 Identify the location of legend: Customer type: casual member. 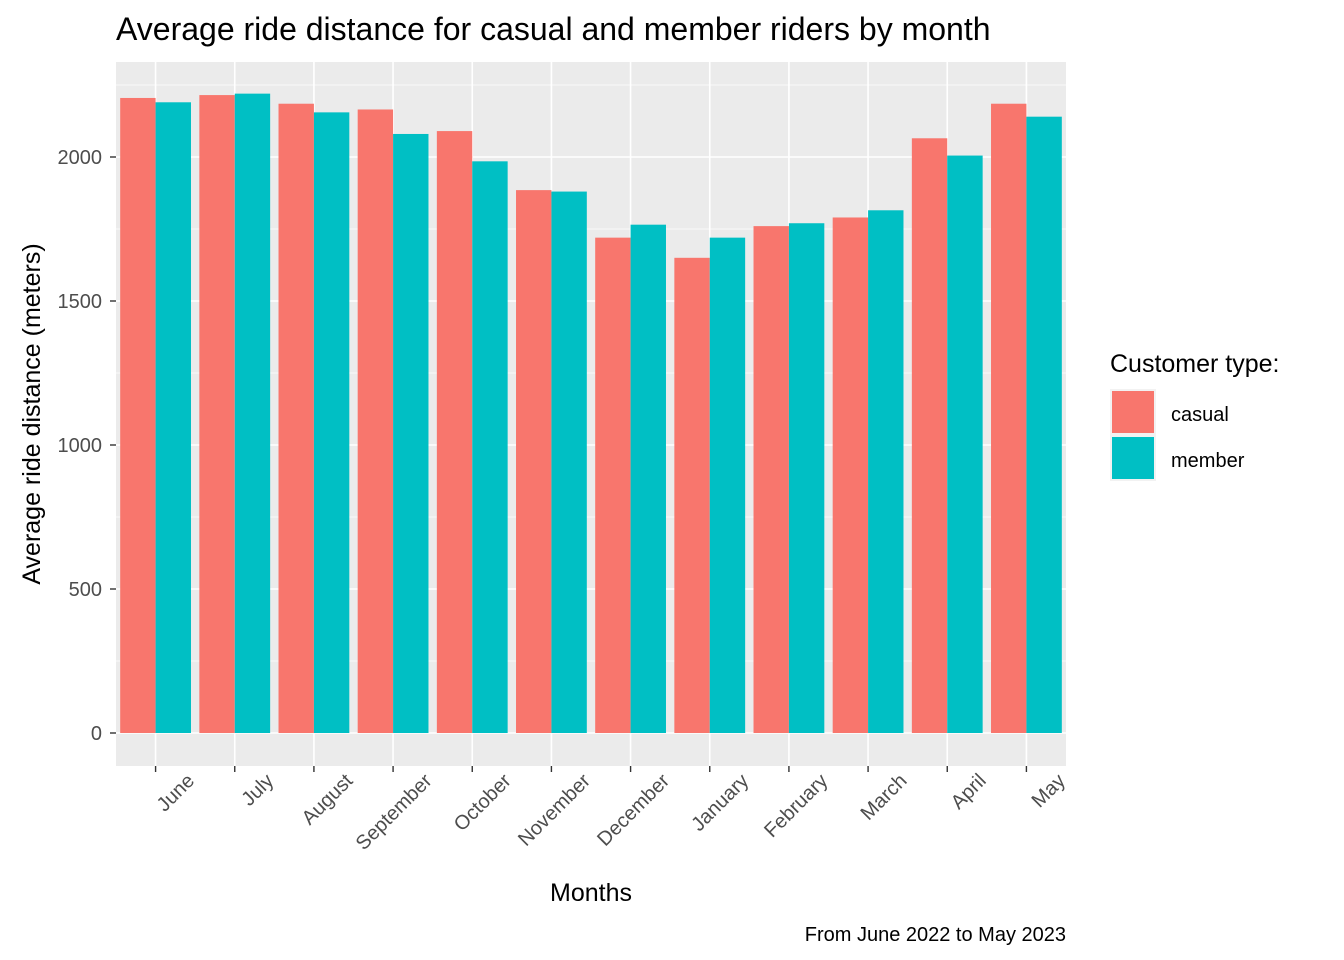
(1195, 415).